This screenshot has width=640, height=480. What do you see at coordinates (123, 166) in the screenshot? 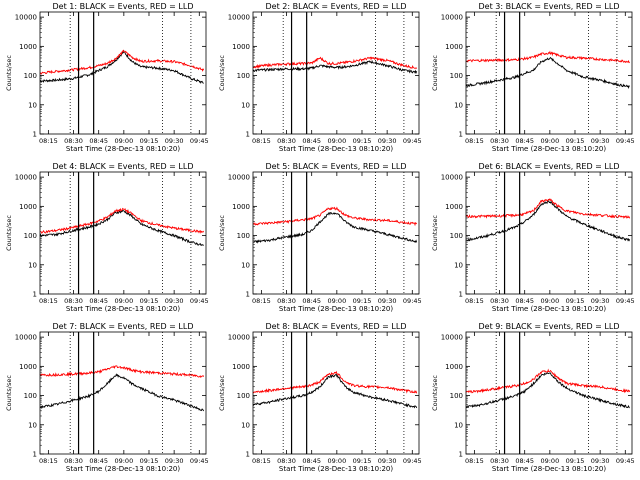
I see `panel-title: Det 4: BLACK = Events, RED = LLD` at bounding box center [123, 166].